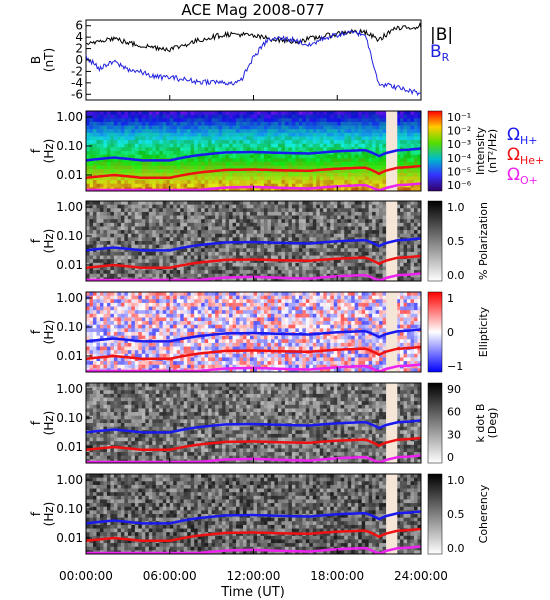 The width and height of the screenshot is (550, 600). I want to click on intensity-ylabel: f, so click(36, 150).